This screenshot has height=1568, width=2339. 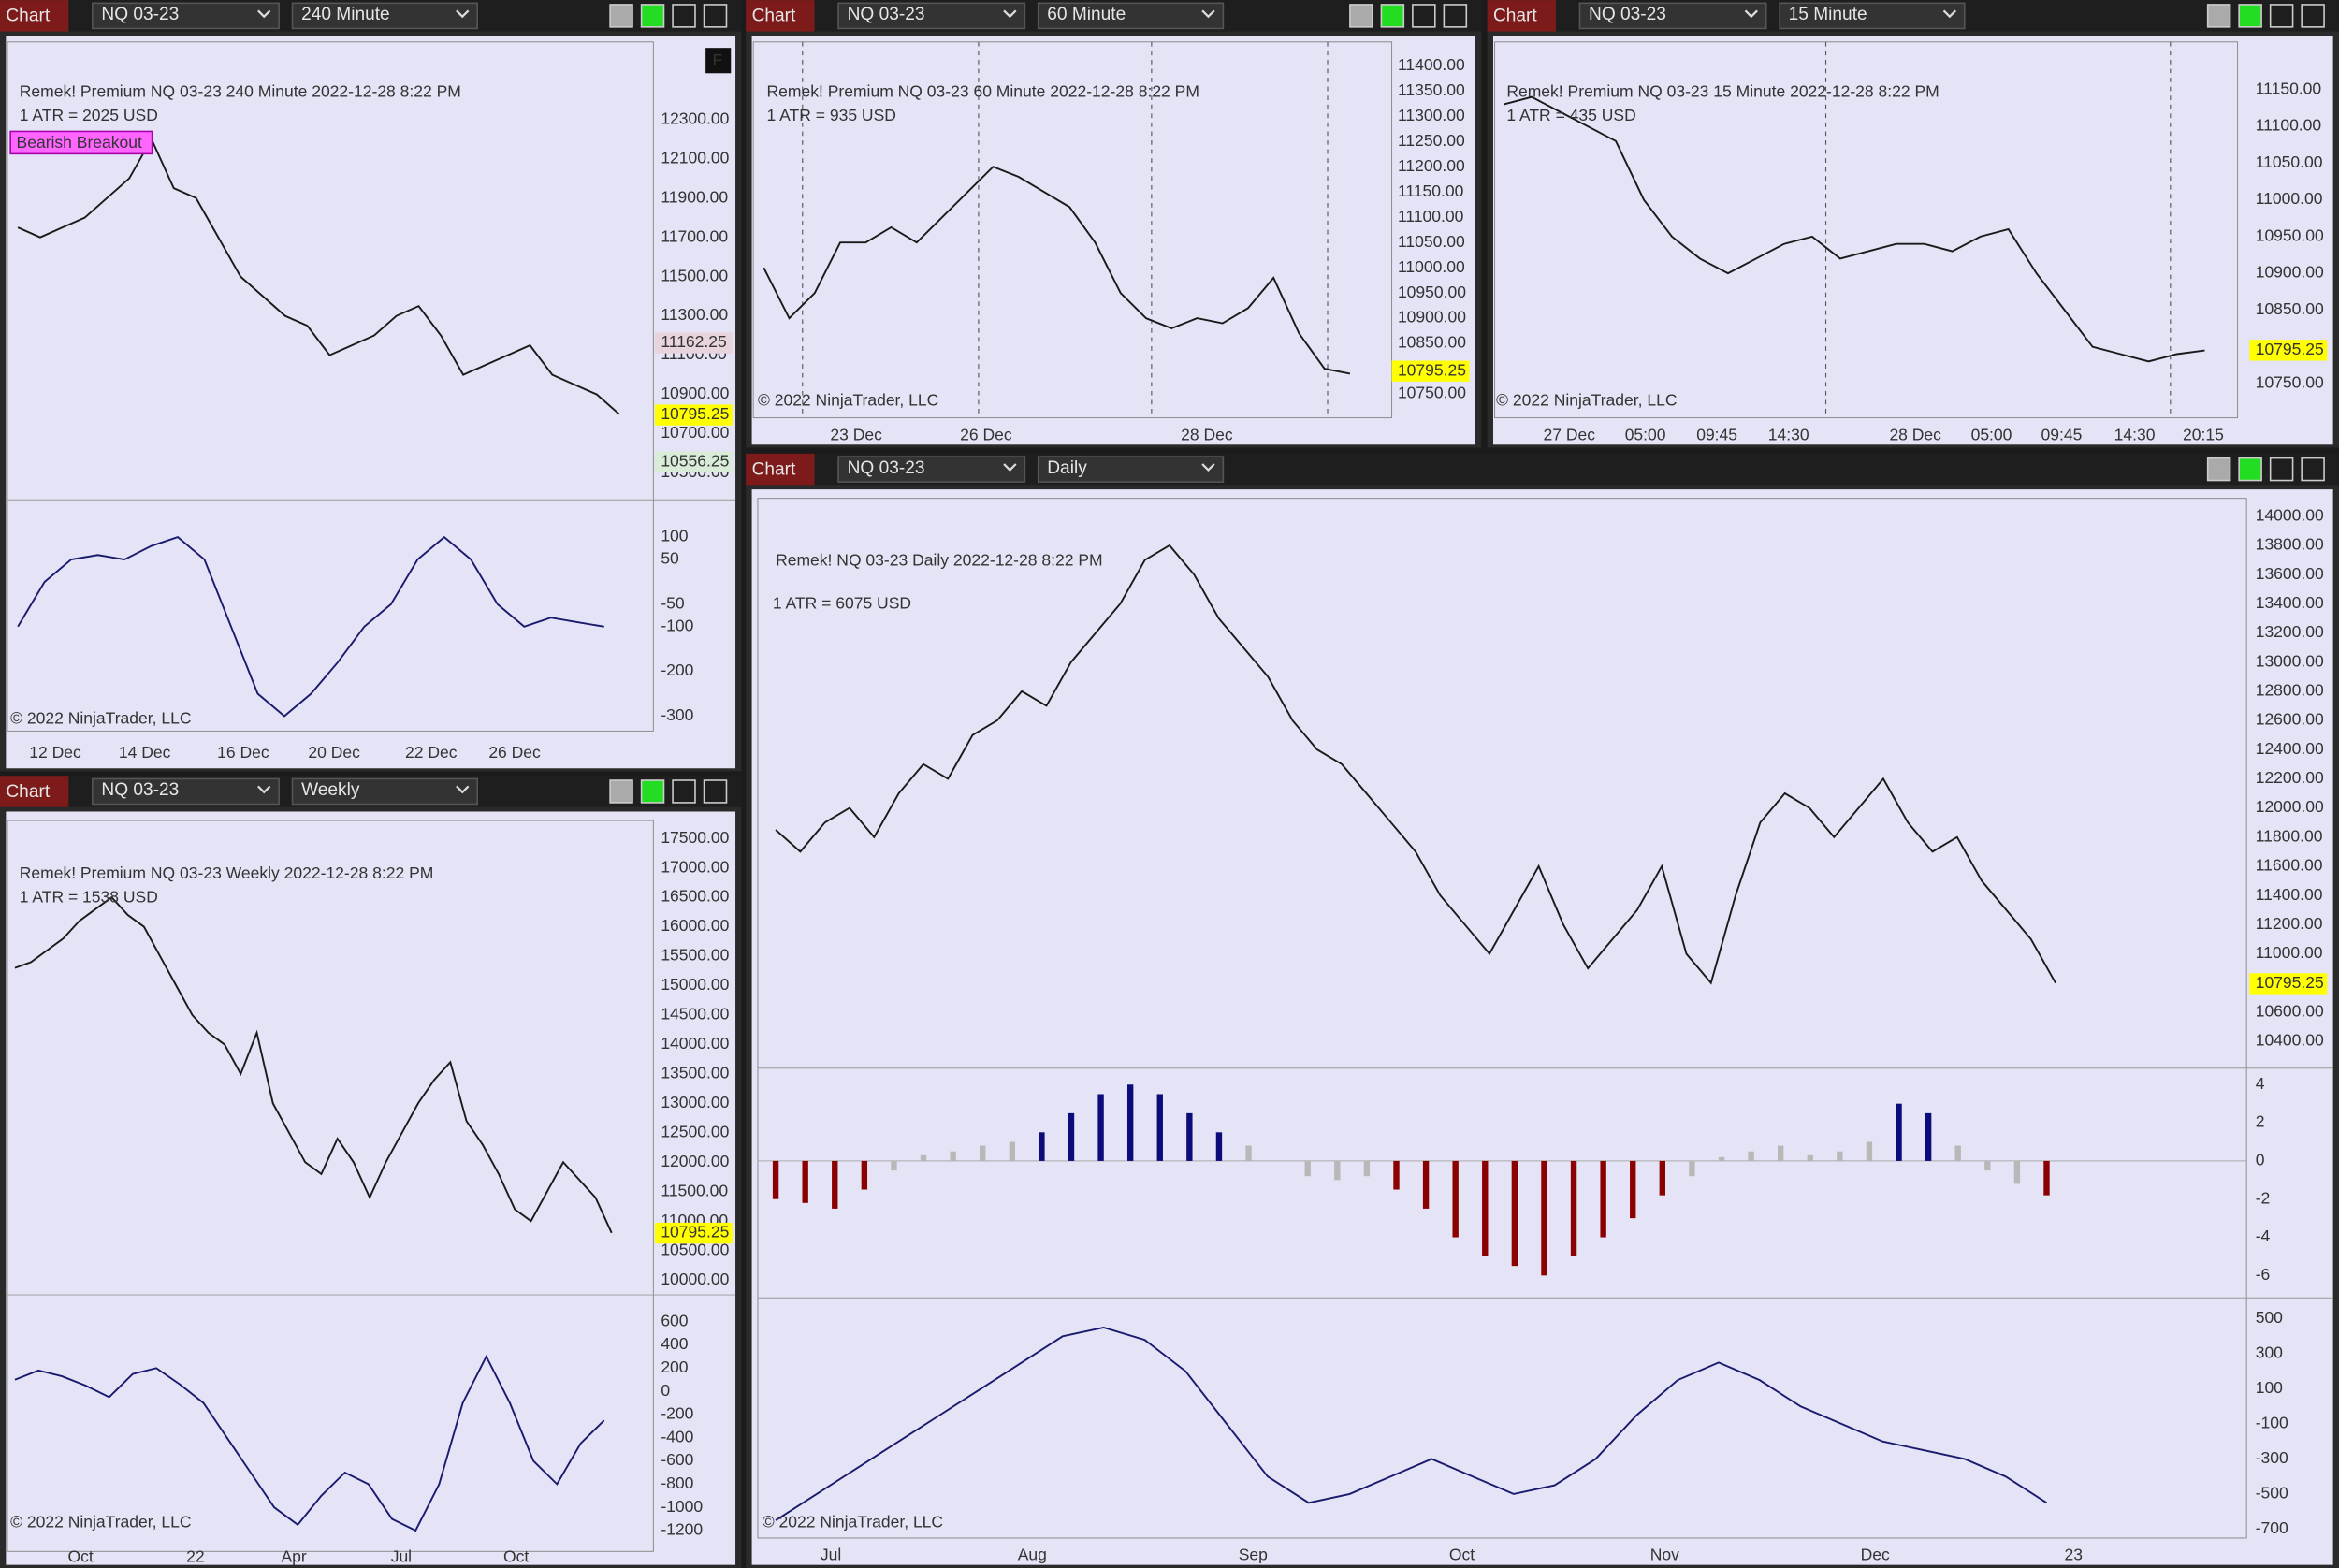 What do you see at coordinates (1462, 1555) in the screenshot?
I see `x-tick-label: Oct` at bounding box center [1462, 1555].